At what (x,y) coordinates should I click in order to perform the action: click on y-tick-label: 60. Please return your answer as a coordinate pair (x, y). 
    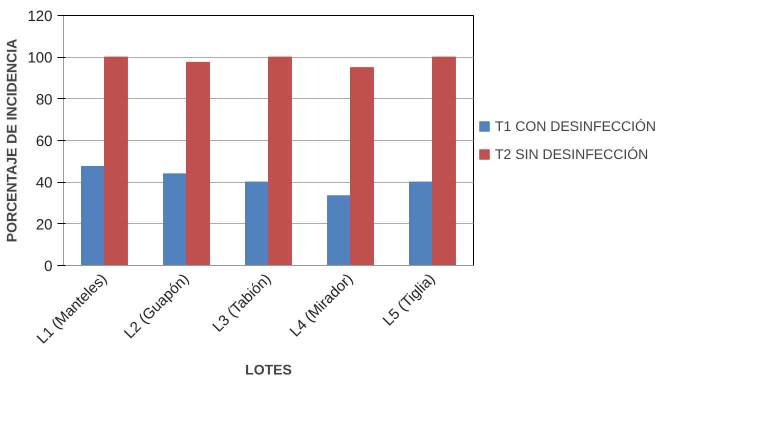
    Looking at the image, I should click on (44, 141).